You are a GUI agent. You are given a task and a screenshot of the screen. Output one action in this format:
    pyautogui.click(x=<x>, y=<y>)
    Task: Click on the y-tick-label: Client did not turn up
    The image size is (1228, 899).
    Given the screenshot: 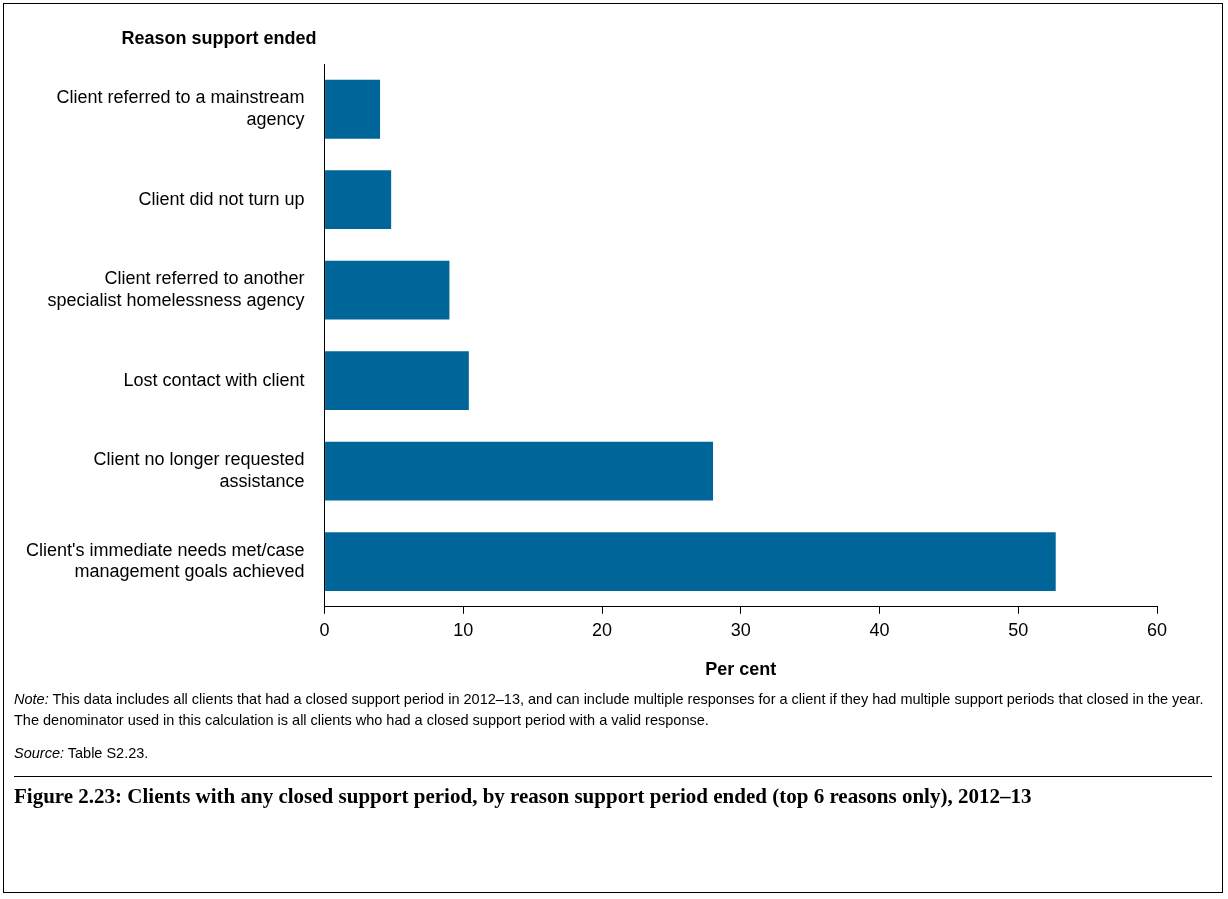 What is the action you would take?
    pyautogui.click(x=221, y=198)
    